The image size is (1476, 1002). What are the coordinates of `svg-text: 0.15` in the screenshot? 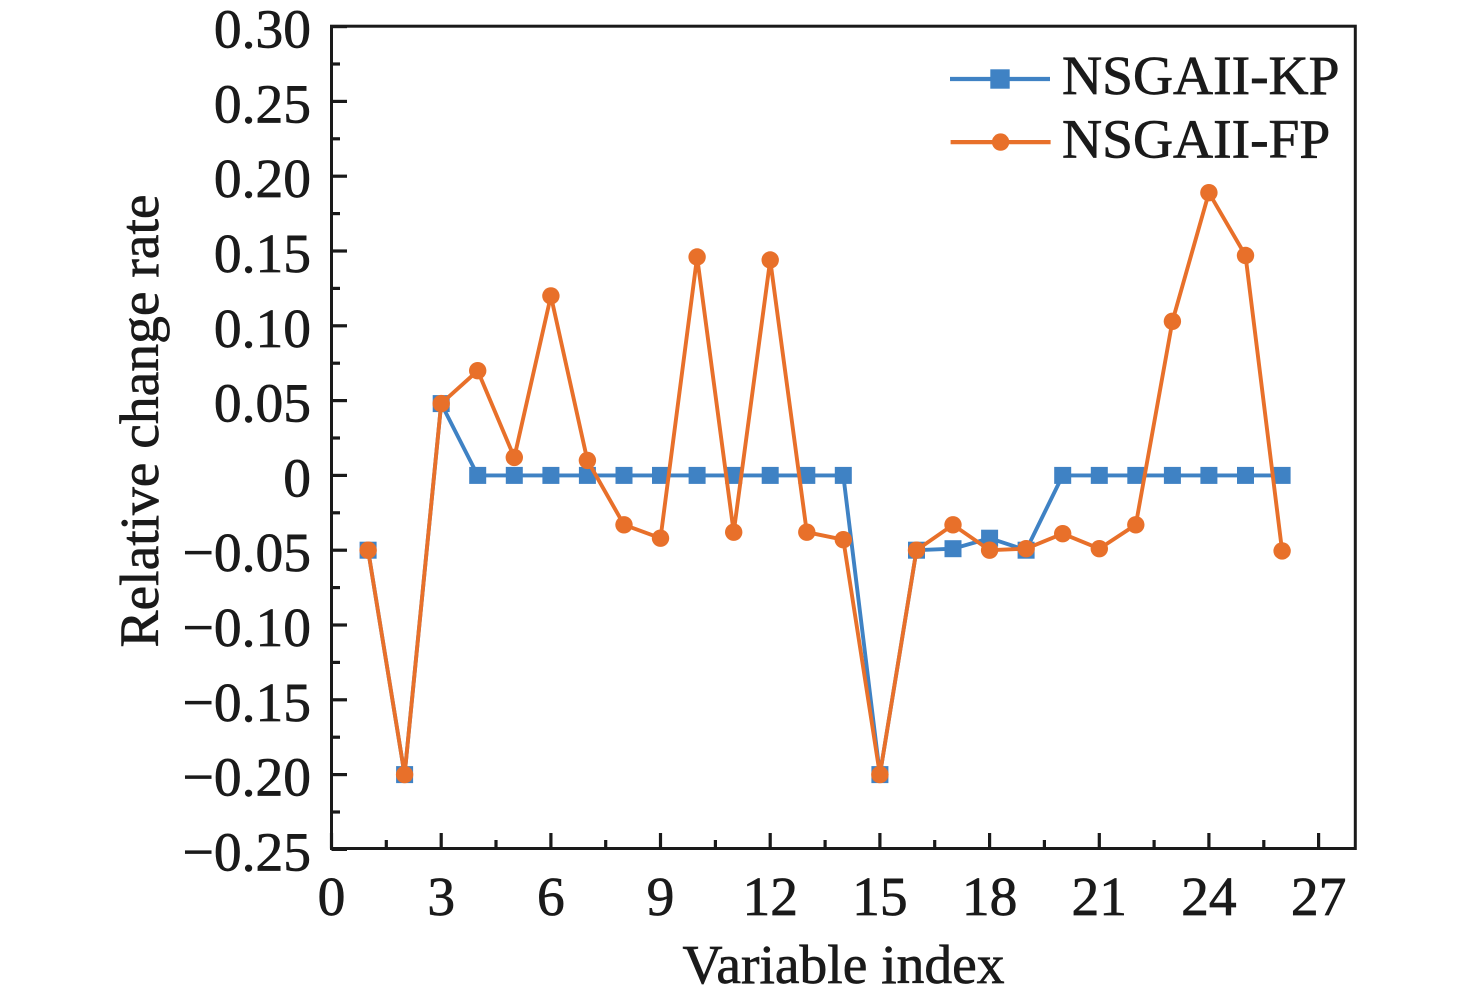 It's located at (262, 254).